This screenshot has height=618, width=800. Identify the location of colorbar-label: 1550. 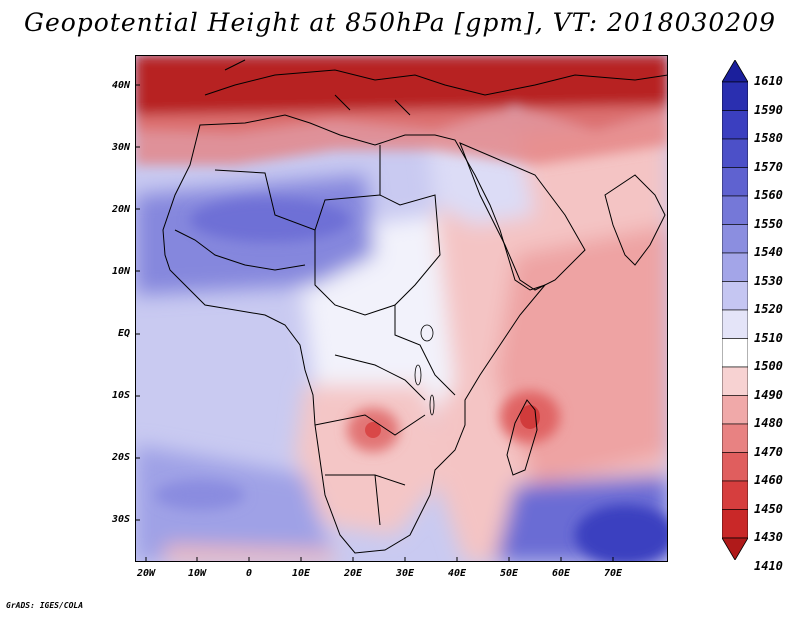
(768, 223).